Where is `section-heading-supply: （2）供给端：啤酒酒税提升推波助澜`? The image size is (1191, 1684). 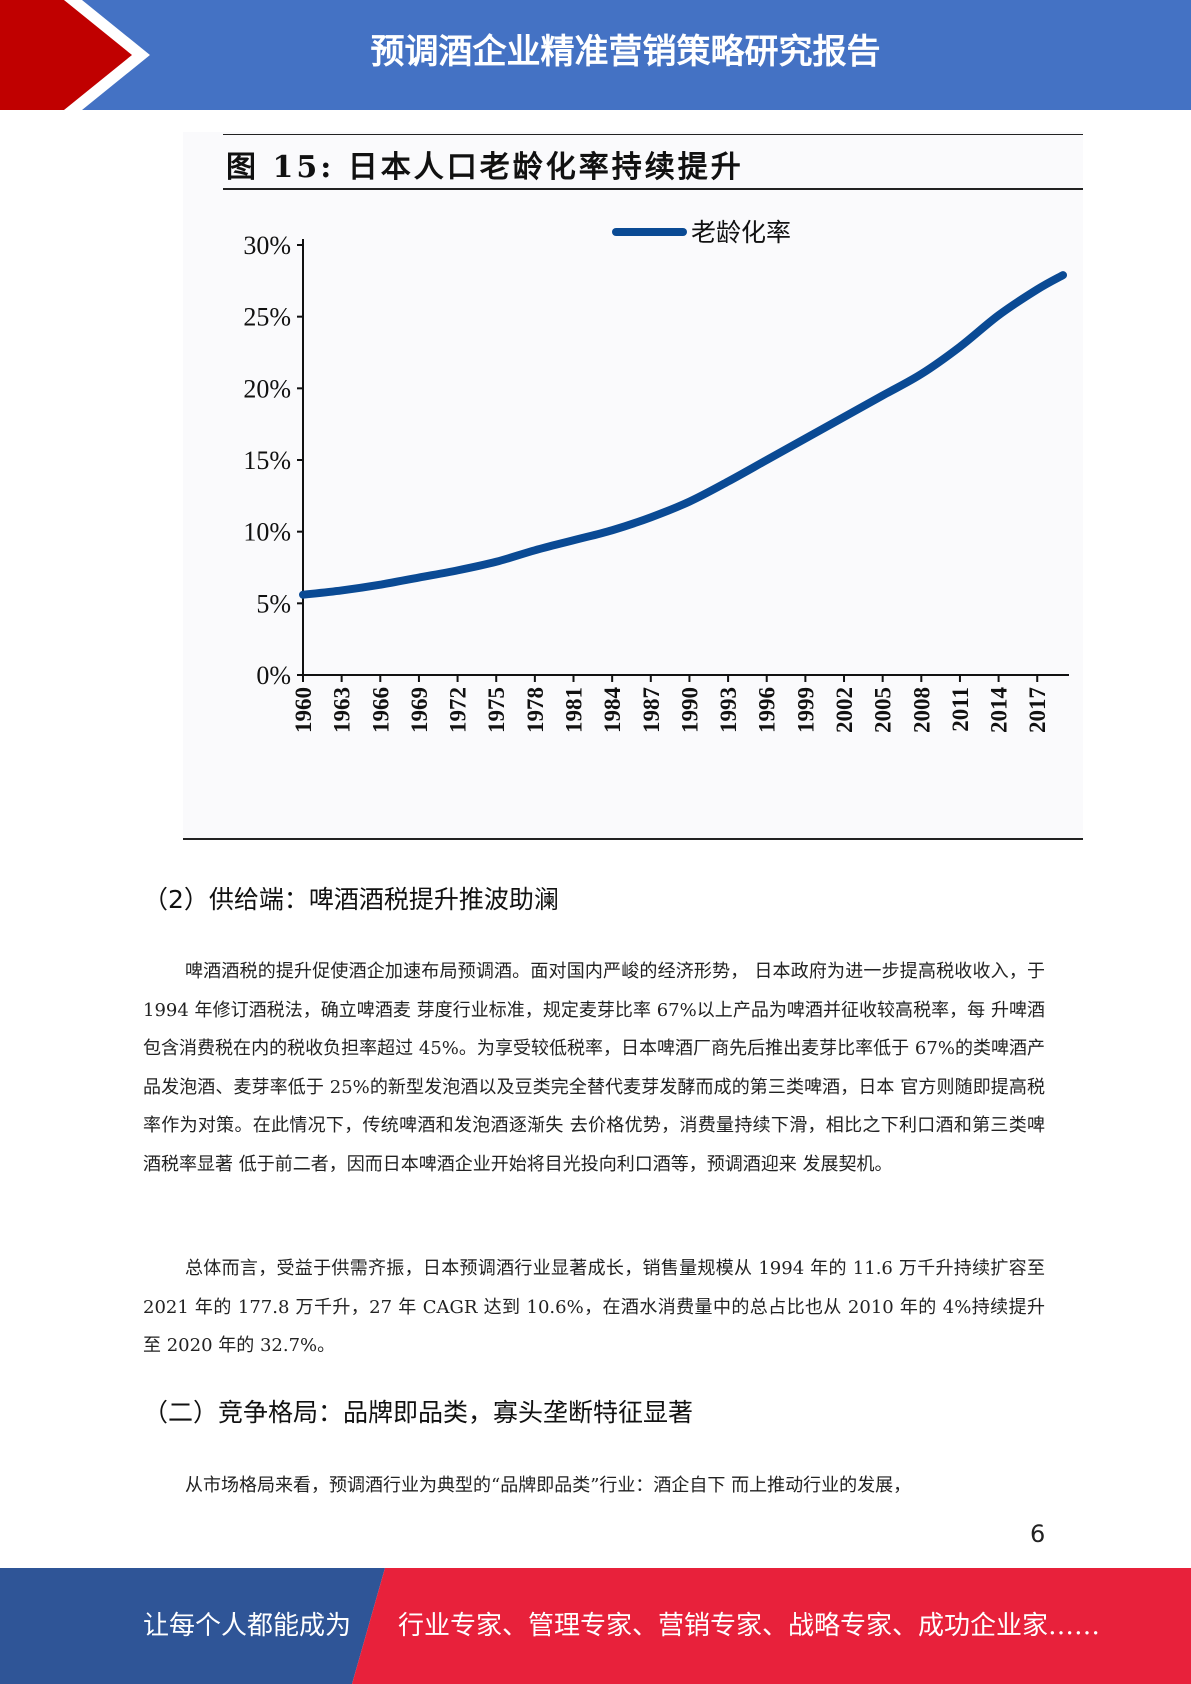
section-heading-supply: （2）供给端：啤酒酒税提升推波助澜 is located at coordinates (351, 899).